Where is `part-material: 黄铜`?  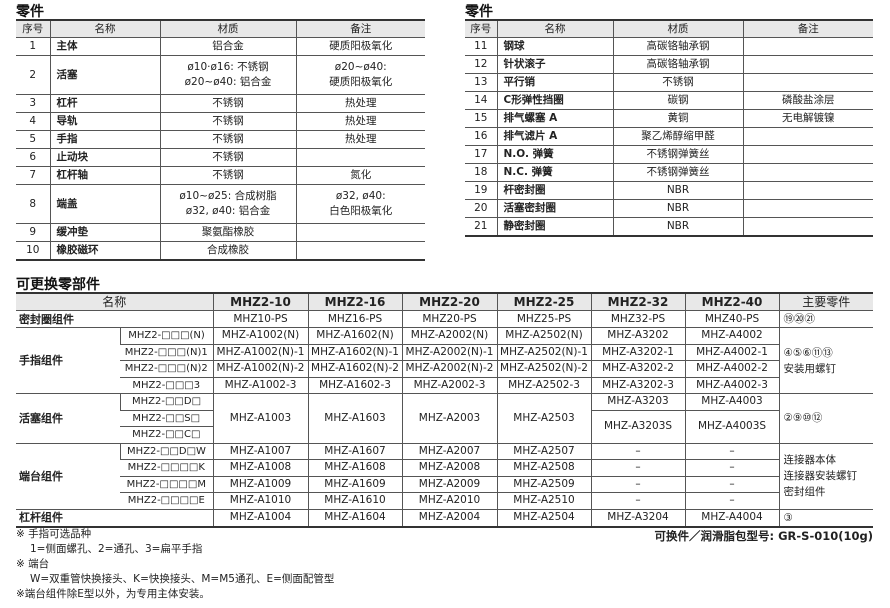 part-material: 黄铜 is located at coordinates (677, 118).